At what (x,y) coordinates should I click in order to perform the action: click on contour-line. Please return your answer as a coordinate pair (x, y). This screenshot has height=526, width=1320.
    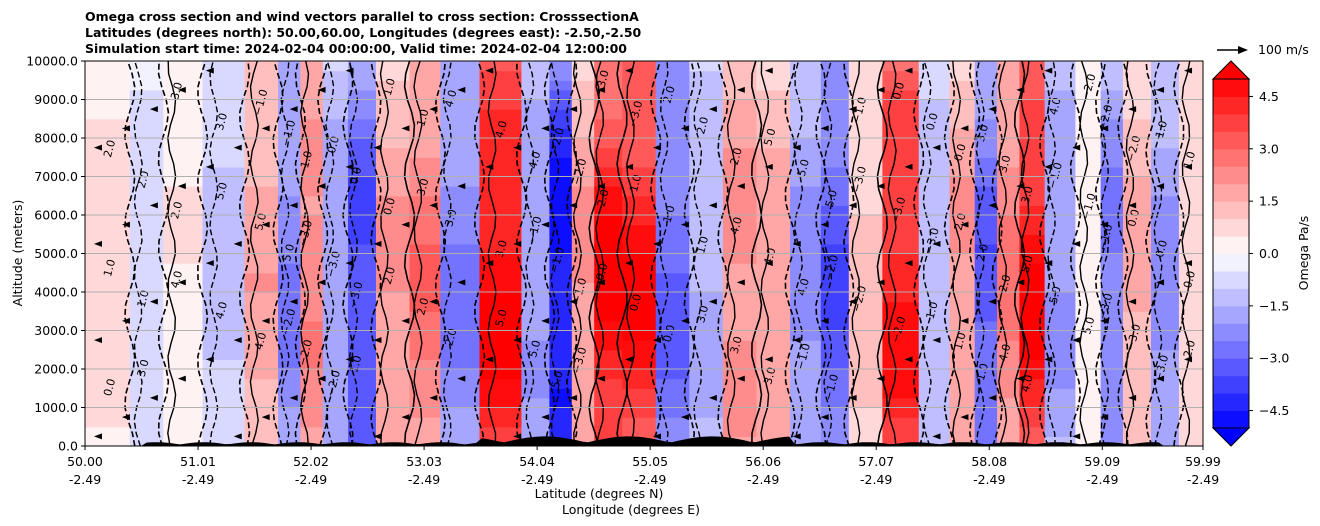
    Looking at the image, I should click on (555, 253).